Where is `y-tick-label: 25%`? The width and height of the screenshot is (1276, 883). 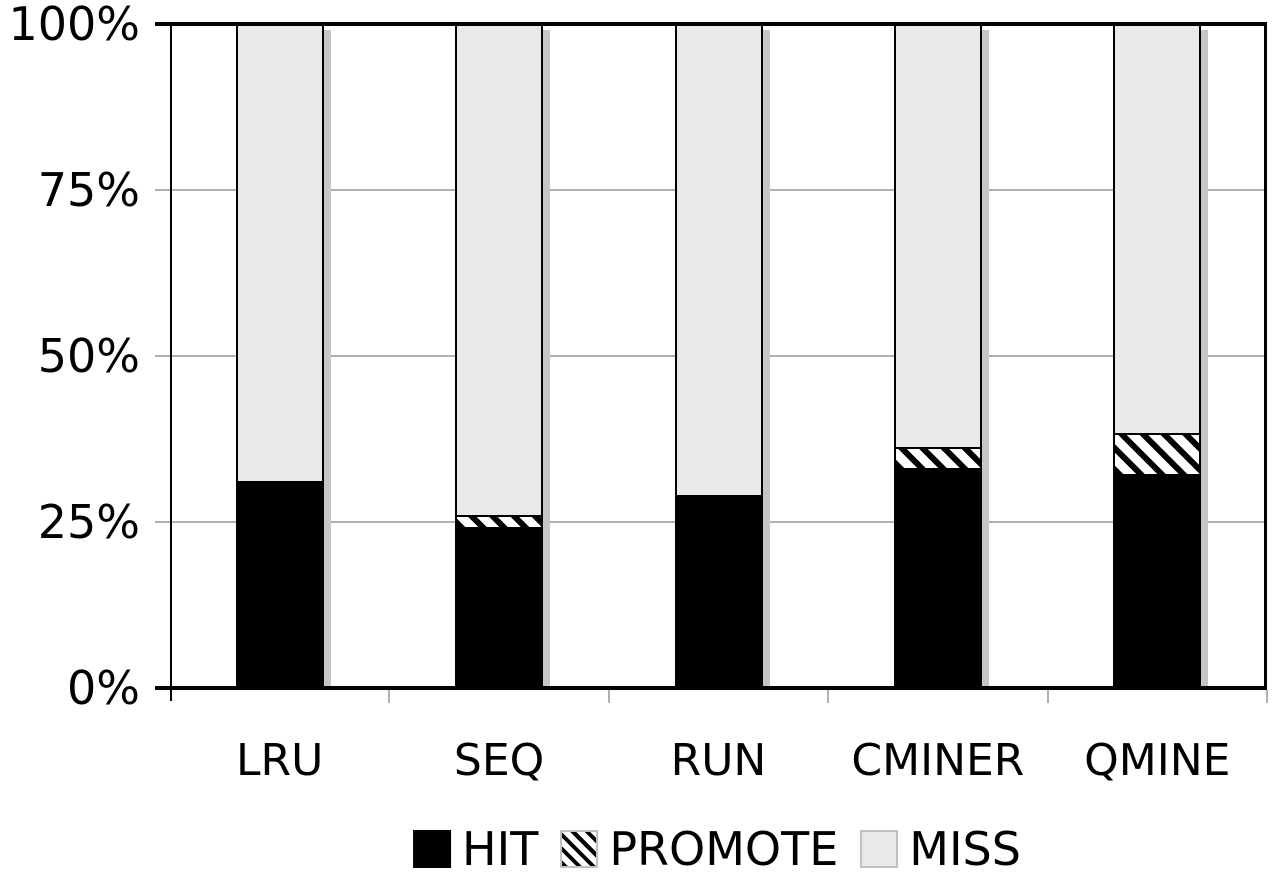
y-tick-label: 25% is located at coordinates (88, 522).